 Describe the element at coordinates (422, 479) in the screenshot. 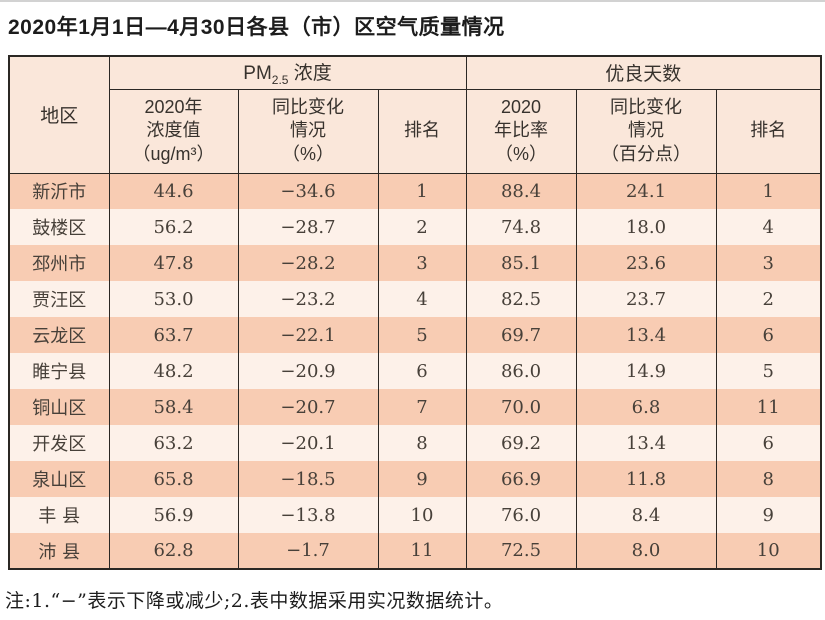

I see `cell-pm-rank: 9` at that location.